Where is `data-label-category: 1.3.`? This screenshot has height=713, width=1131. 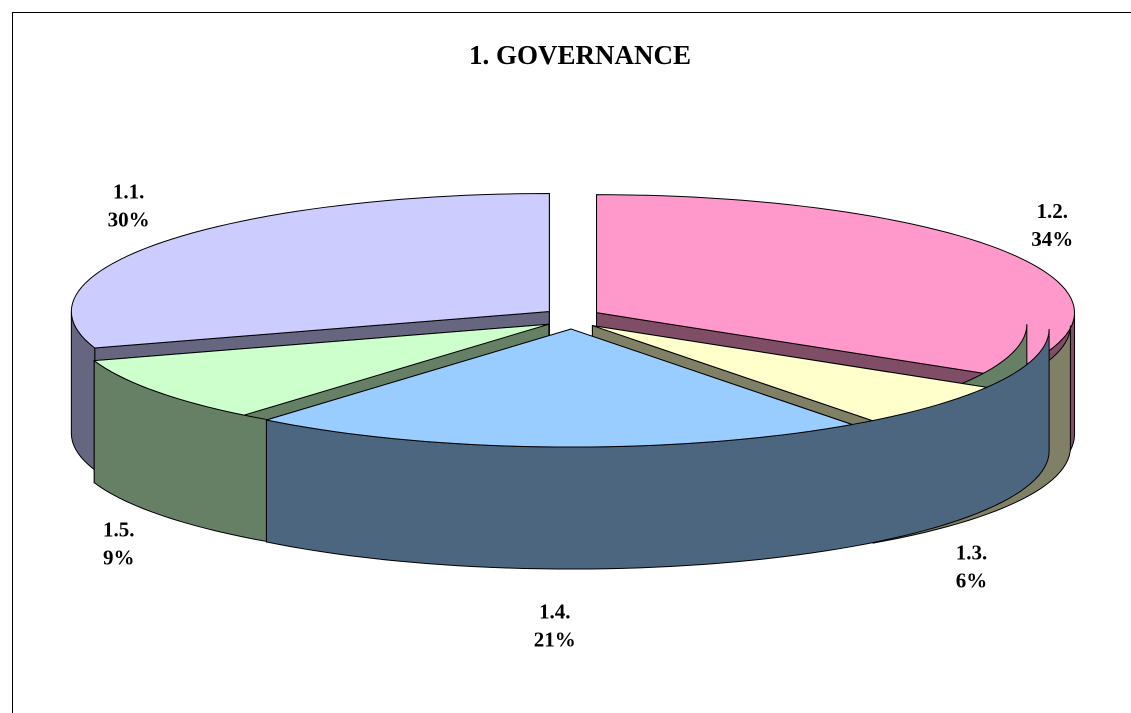 data-label-category: 1.3. is located at coordinates (972, 553).